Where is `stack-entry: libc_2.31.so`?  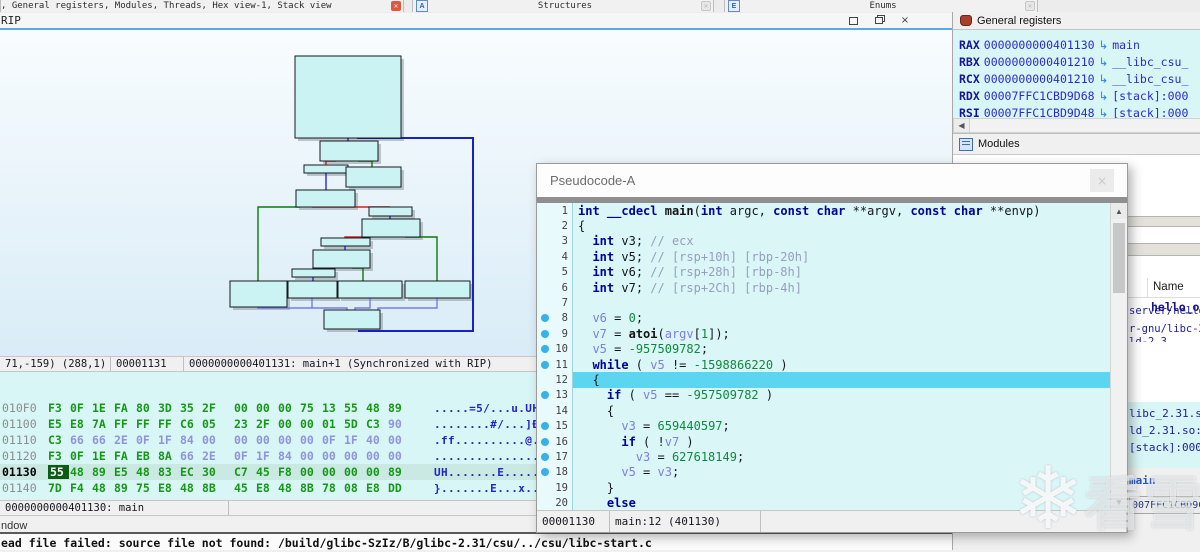
stack-entry: libc_2.31.so is located at coordinates (1164, 413).